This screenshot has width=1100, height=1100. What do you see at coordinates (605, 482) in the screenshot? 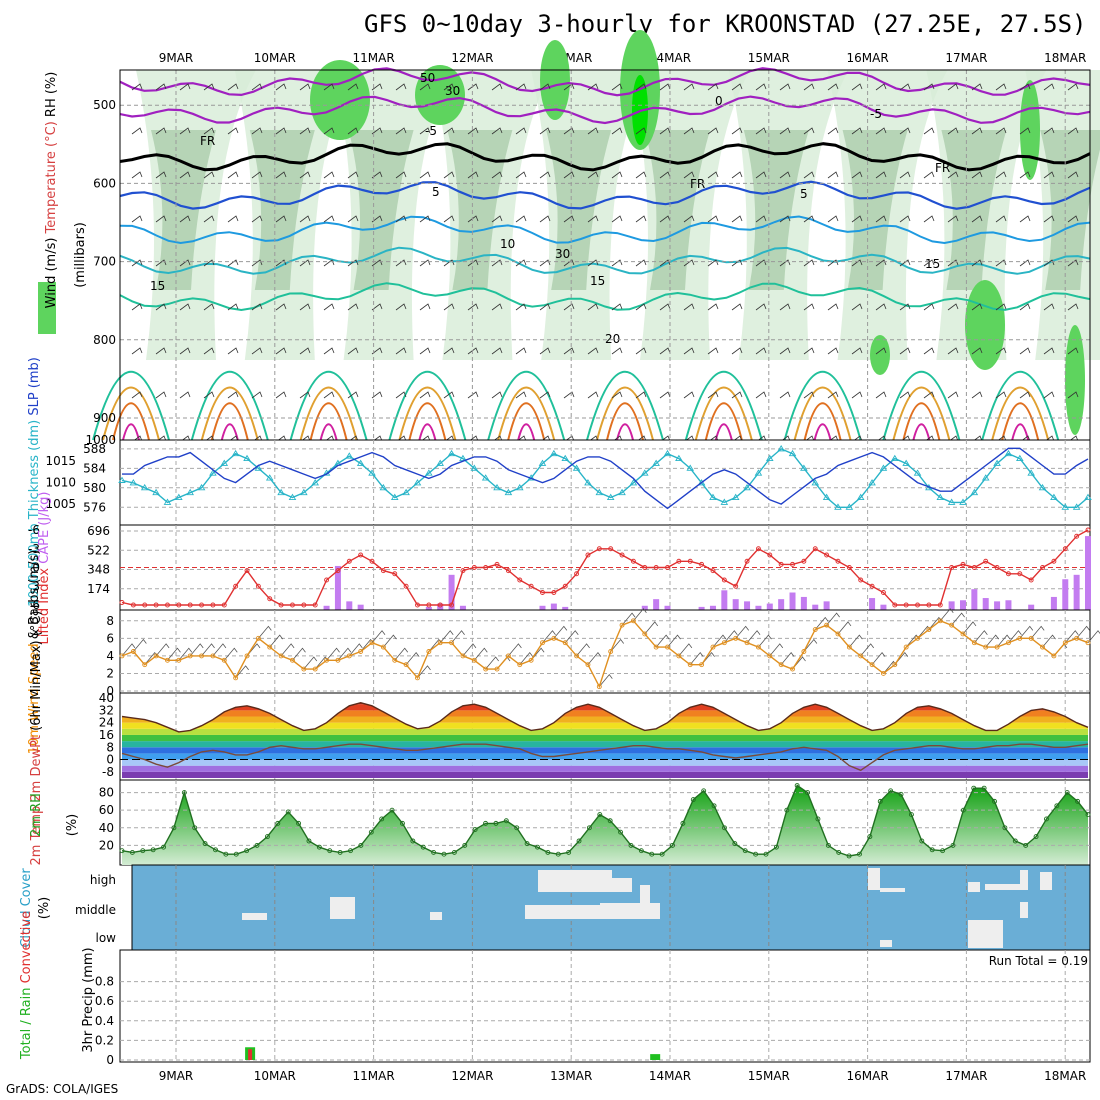
I see `thickness-slp-panel-frame` at bounding box center [605, 482].